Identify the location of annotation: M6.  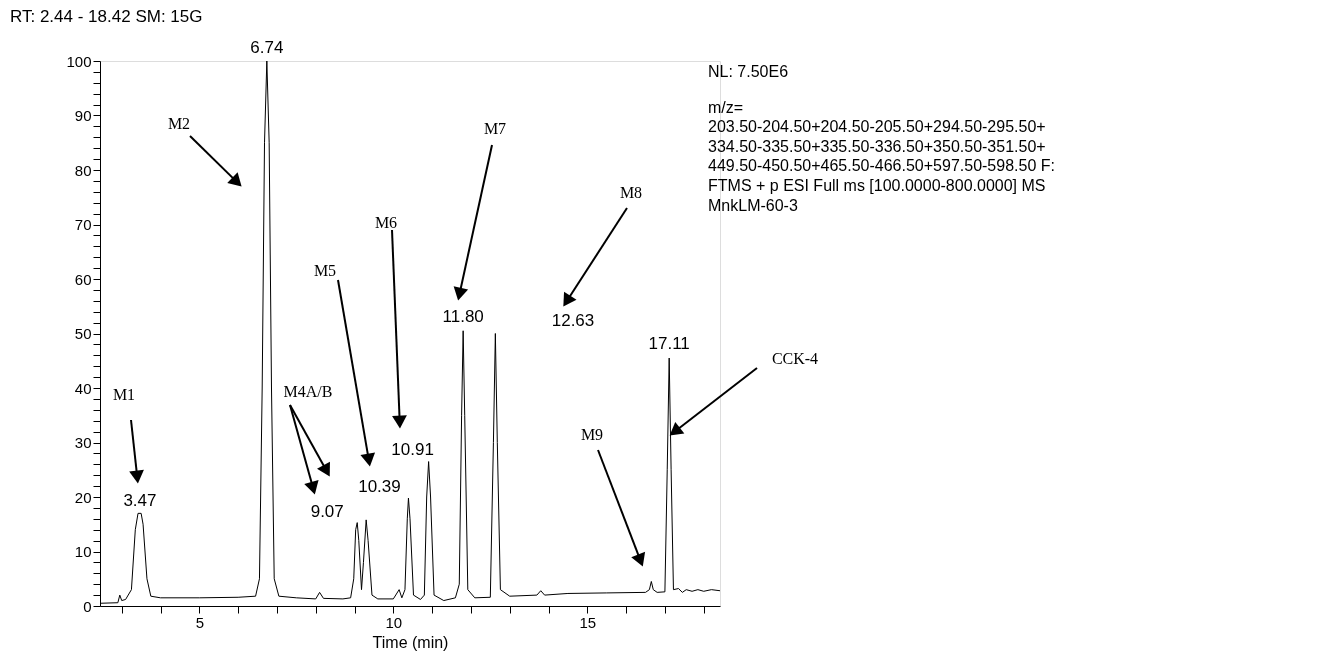
(386, 222).